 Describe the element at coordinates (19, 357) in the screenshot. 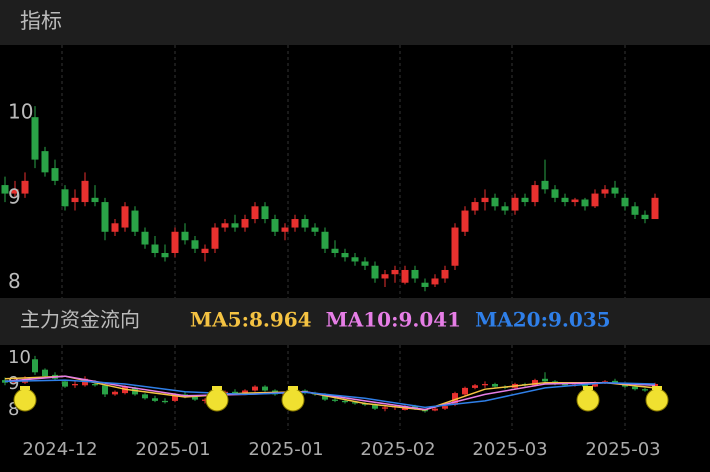

I see `sub-y-tick-label: 10` at that location.